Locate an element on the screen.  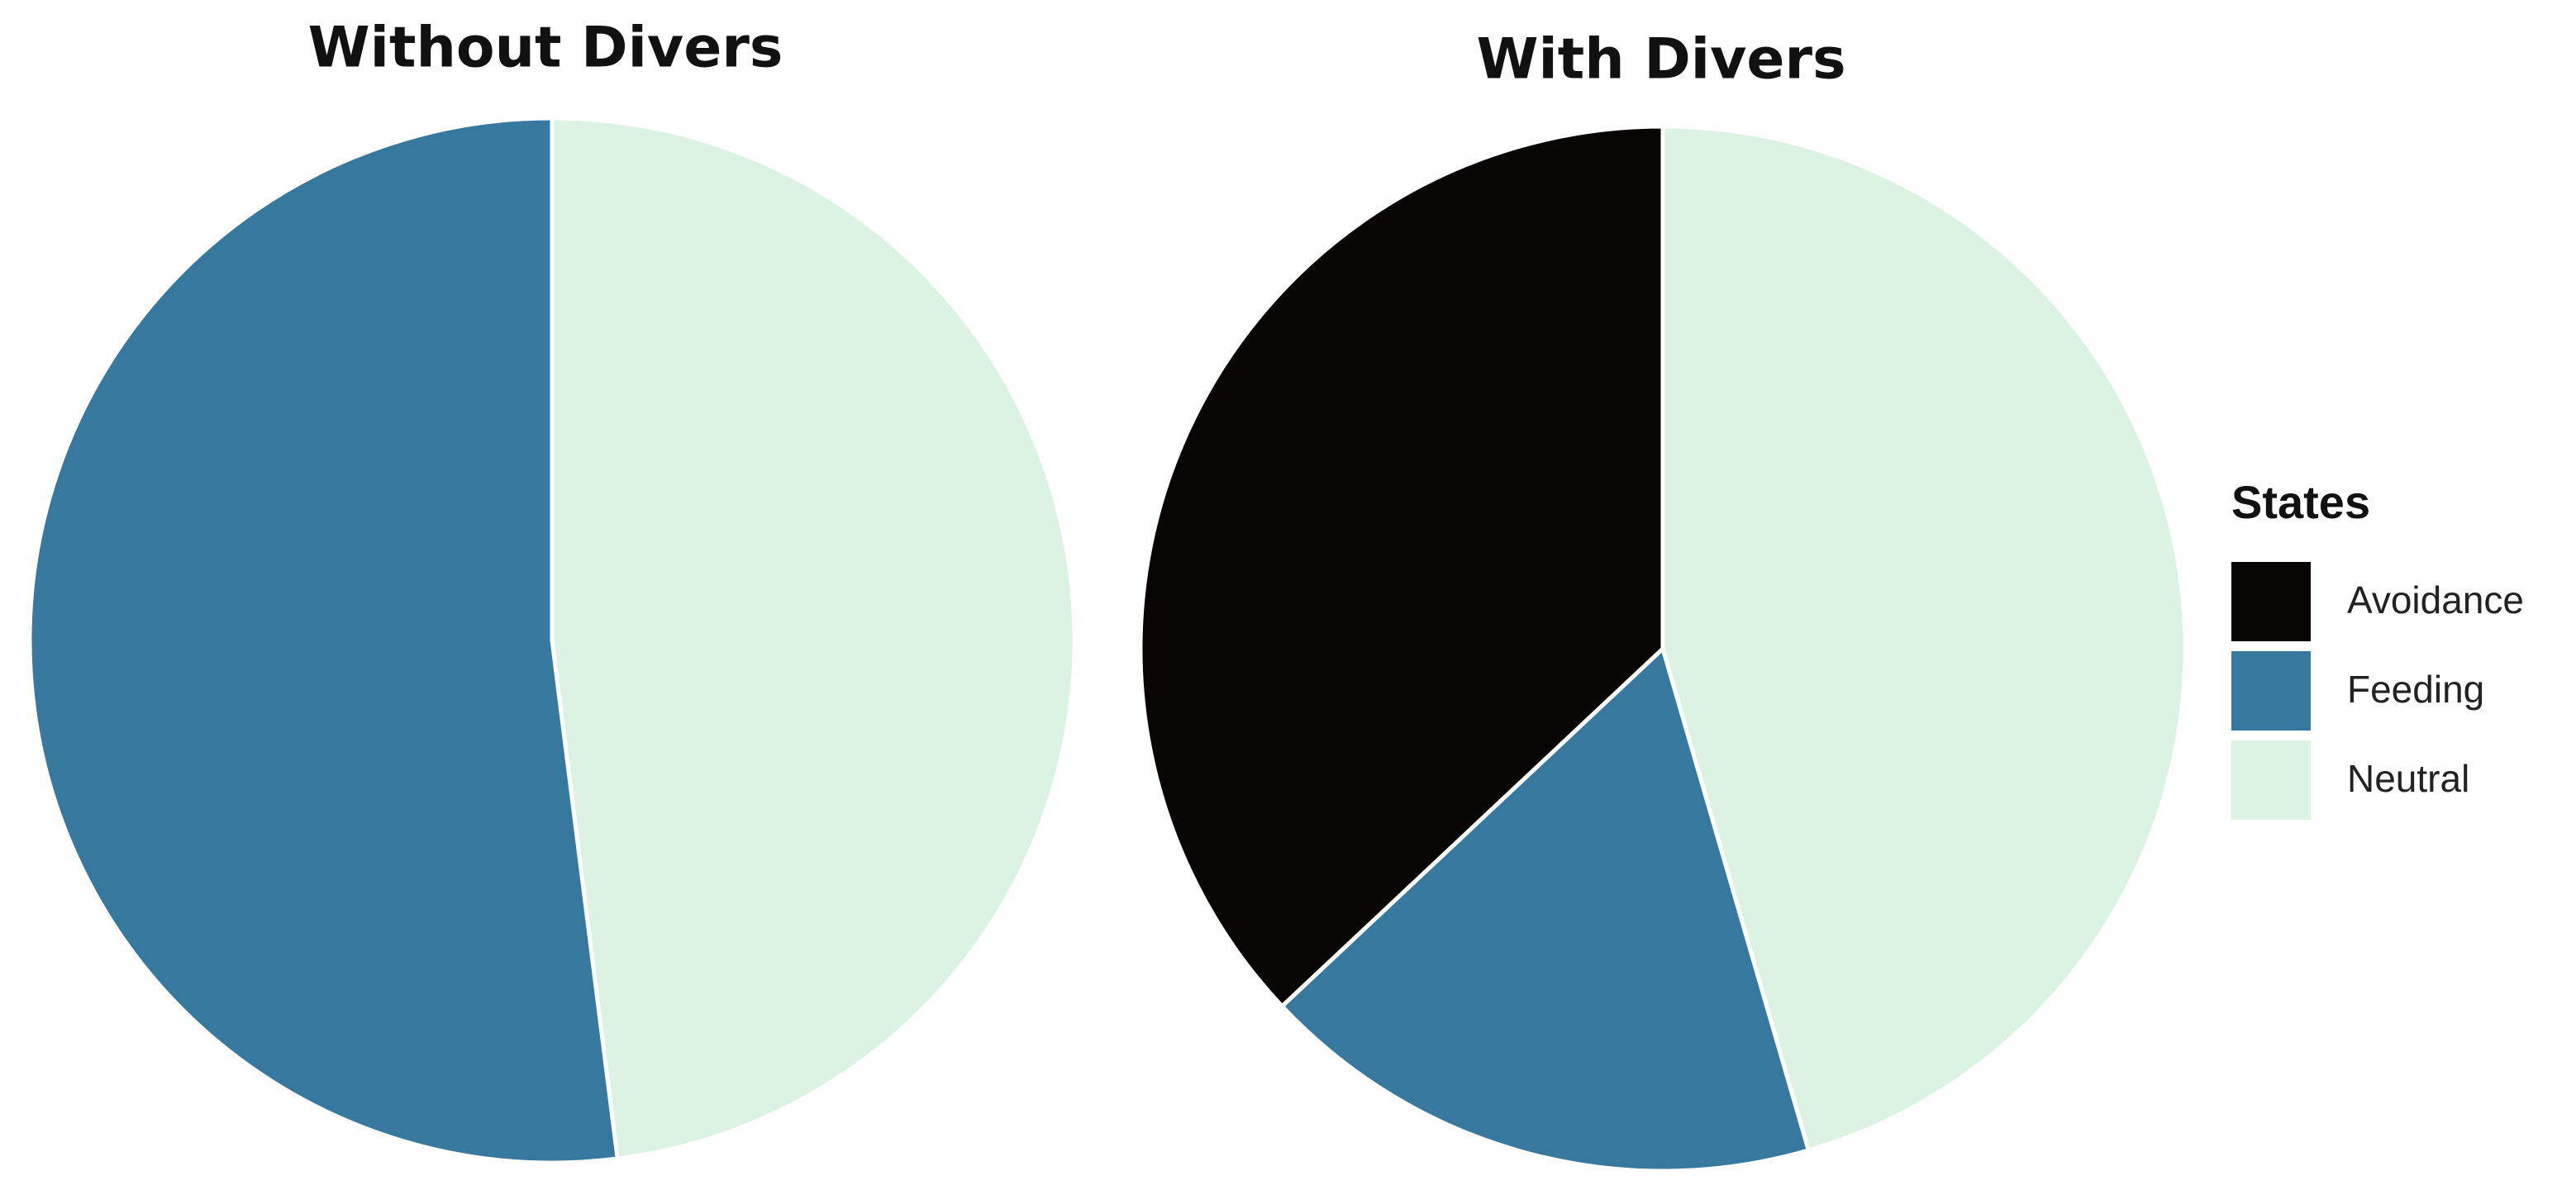
legend-label: Avoidance is located at coordinates (2436, 599).